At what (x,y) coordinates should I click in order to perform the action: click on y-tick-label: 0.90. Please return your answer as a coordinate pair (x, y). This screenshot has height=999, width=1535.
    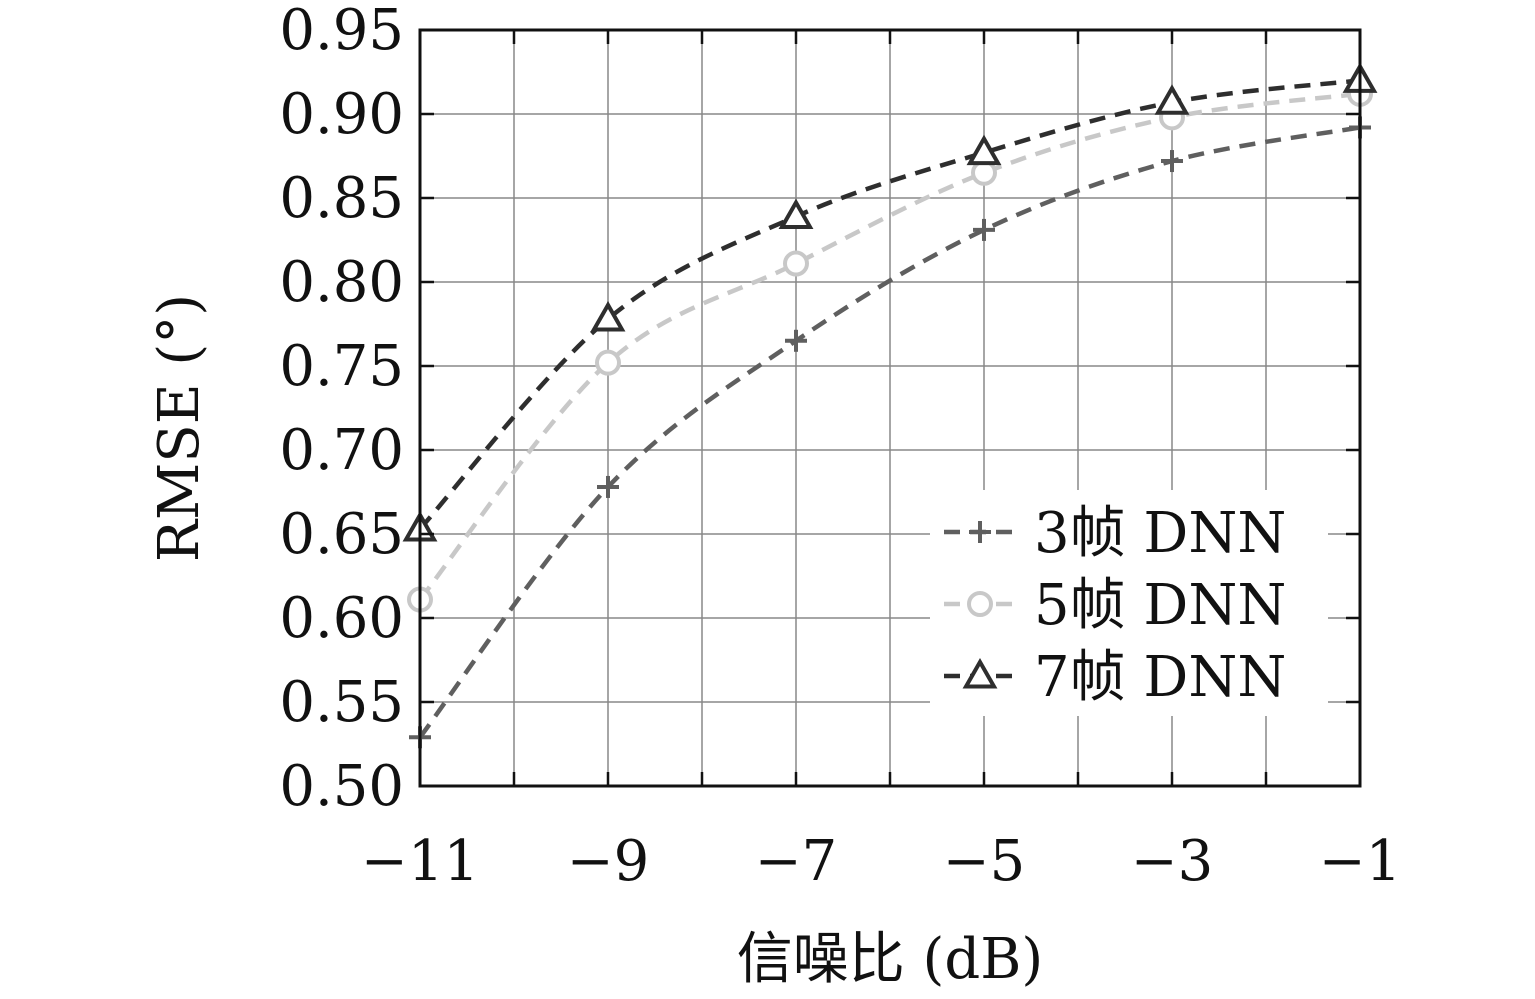
    Looking at the image, I should click on (341, 114).